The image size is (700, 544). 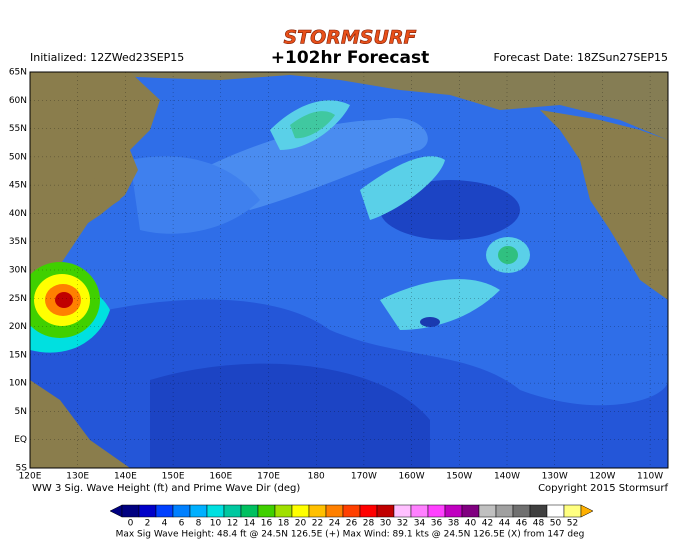 I want to click on lat-label: 40N, so click(x=18, y=214).